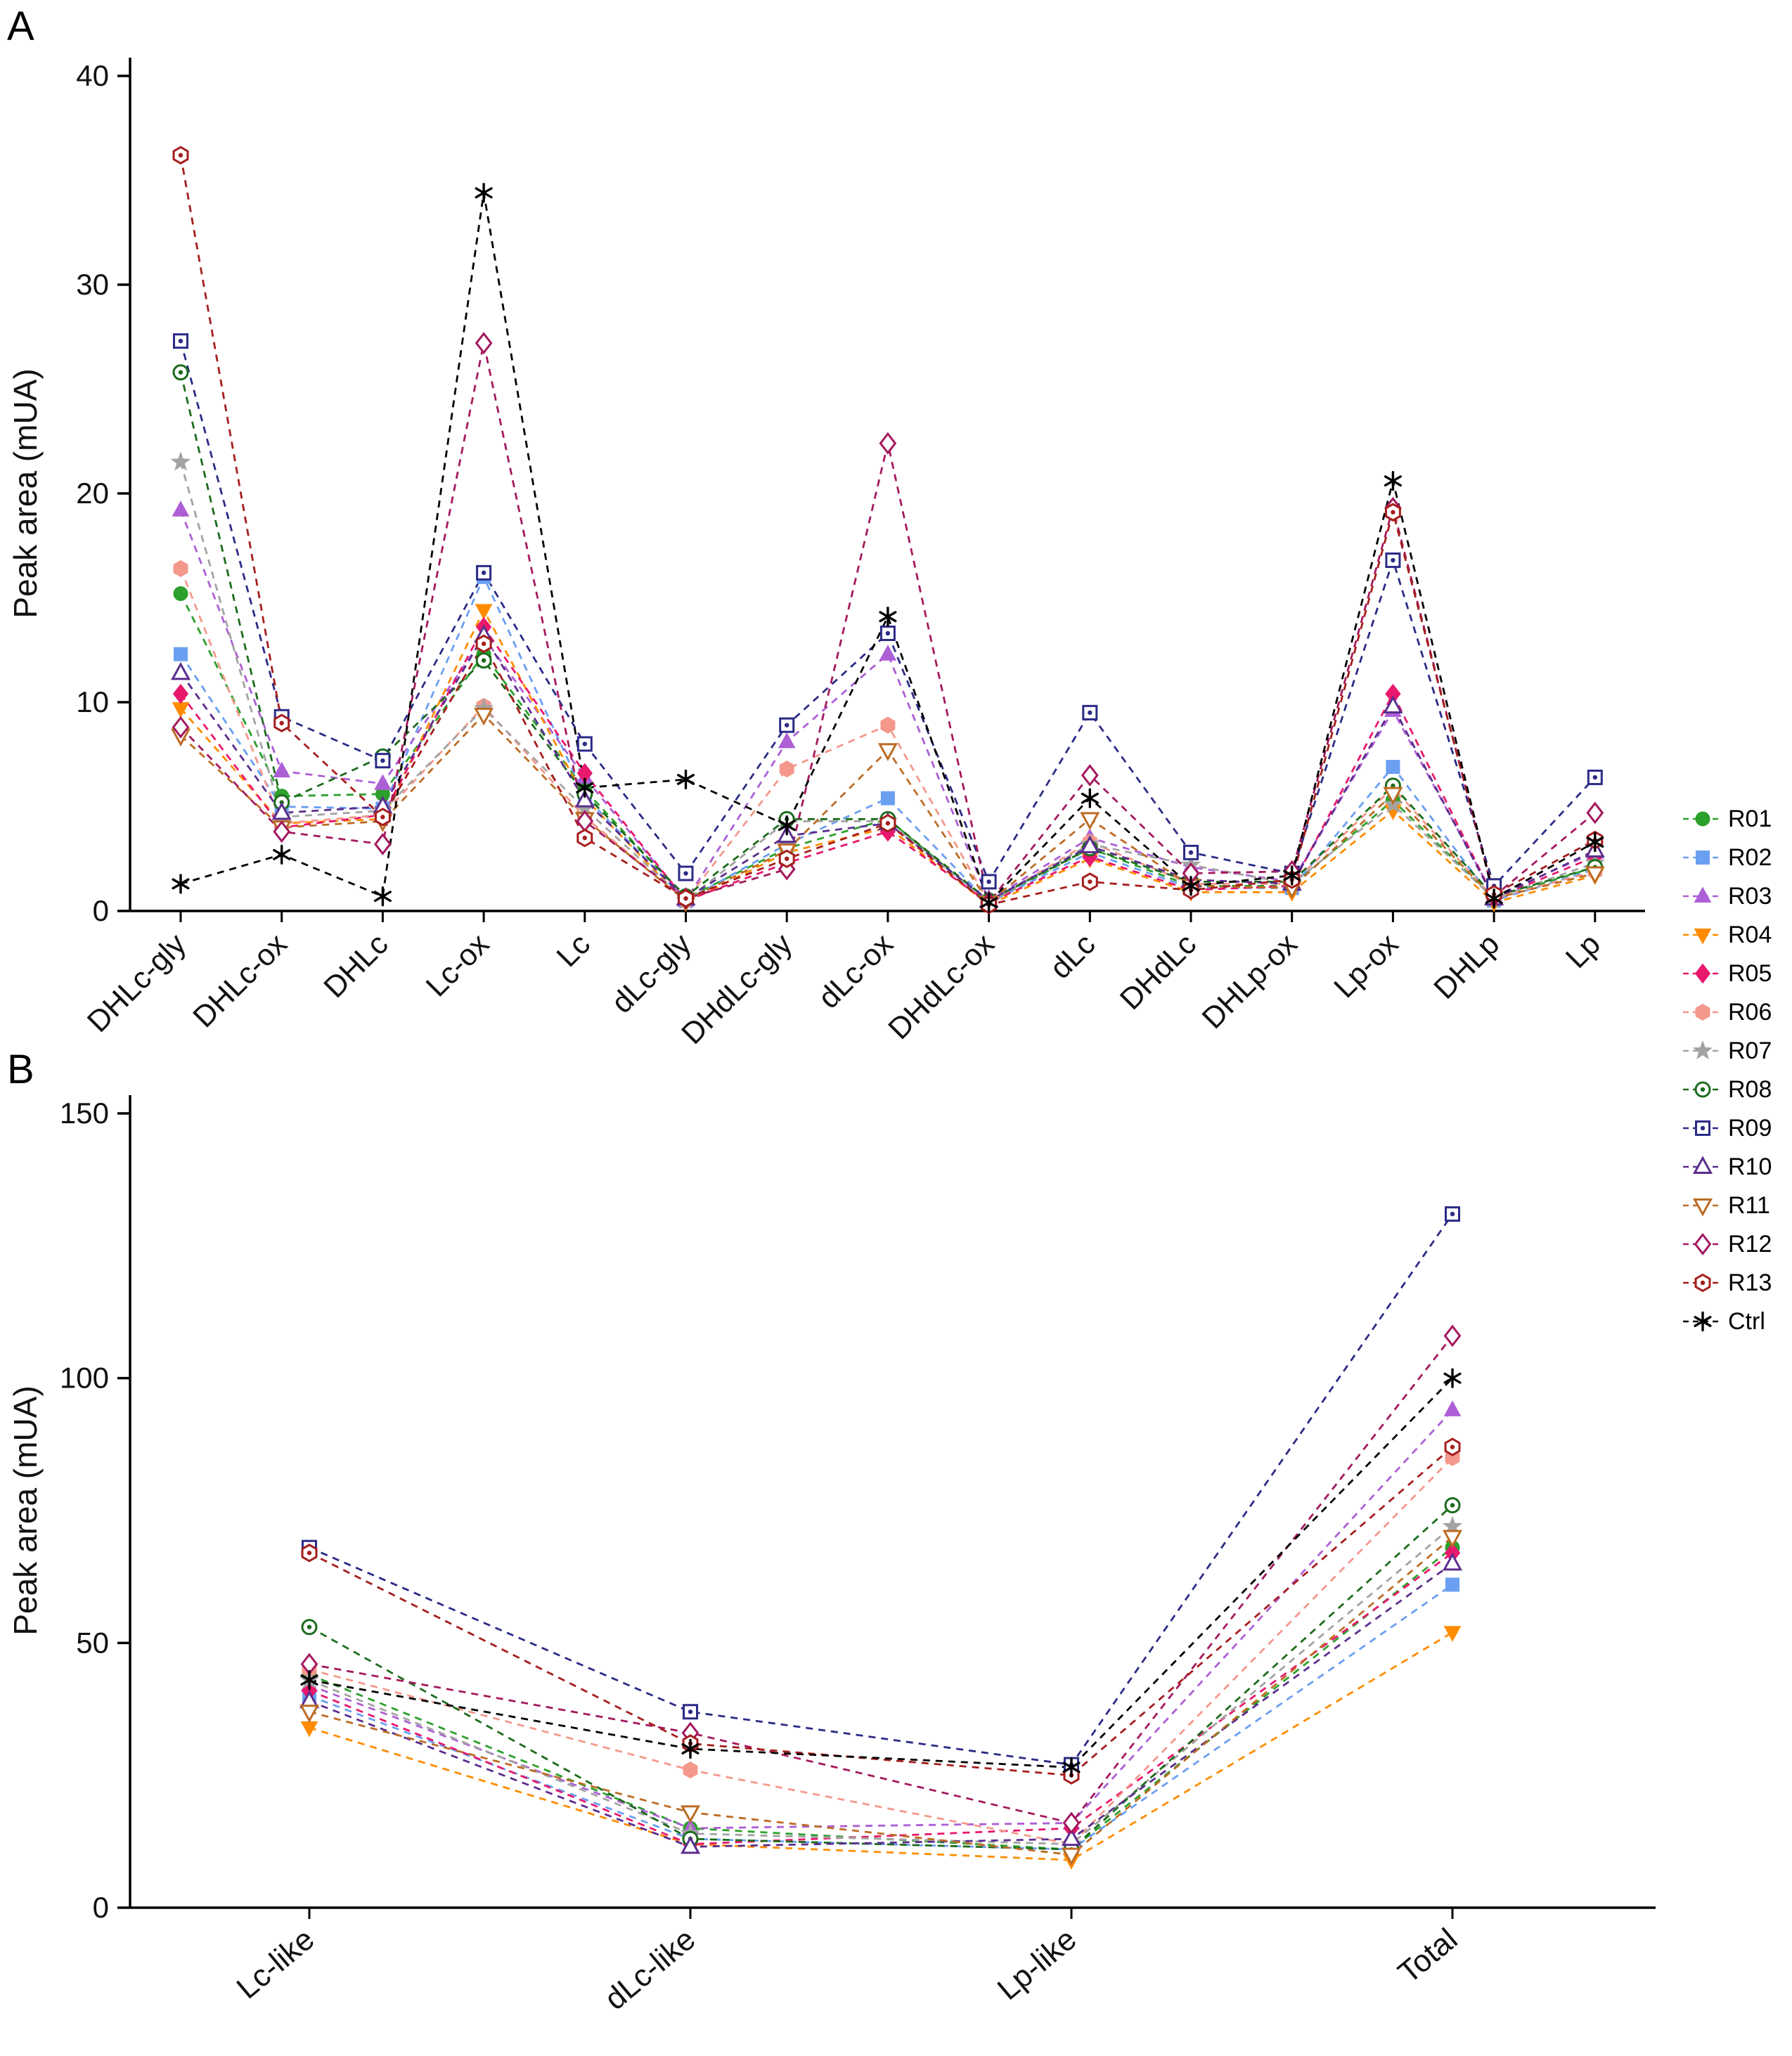 This screenshot has height=2056, width=1792. I want to click on legend-label: R02, so click(1750, 857).